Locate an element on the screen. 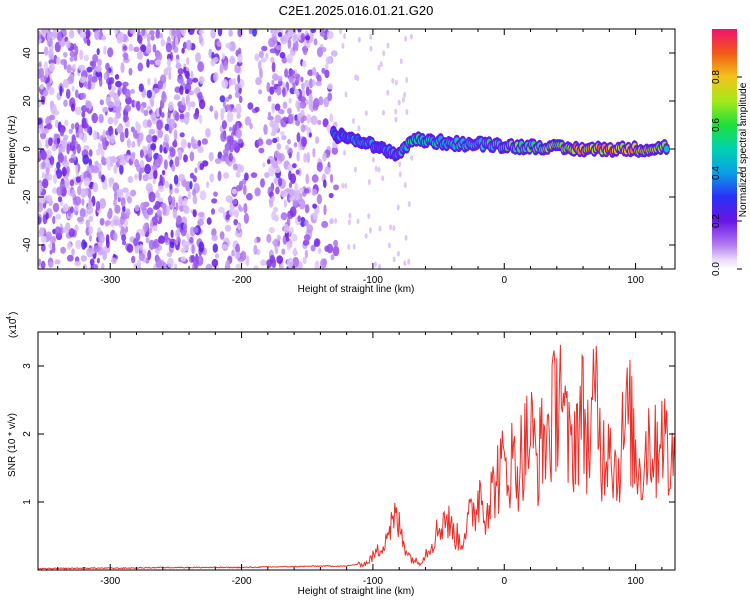 This screenshot has width=750, height=600. y-tick-label: 1 is located at coordinates (27, 502).